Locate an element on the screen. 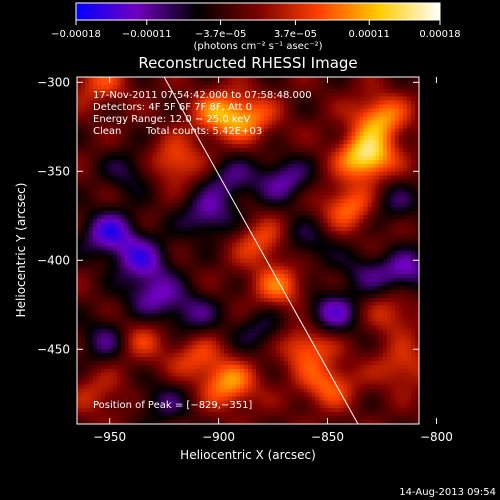  y-tick-label: −300 is located at coordinates (53, 82).